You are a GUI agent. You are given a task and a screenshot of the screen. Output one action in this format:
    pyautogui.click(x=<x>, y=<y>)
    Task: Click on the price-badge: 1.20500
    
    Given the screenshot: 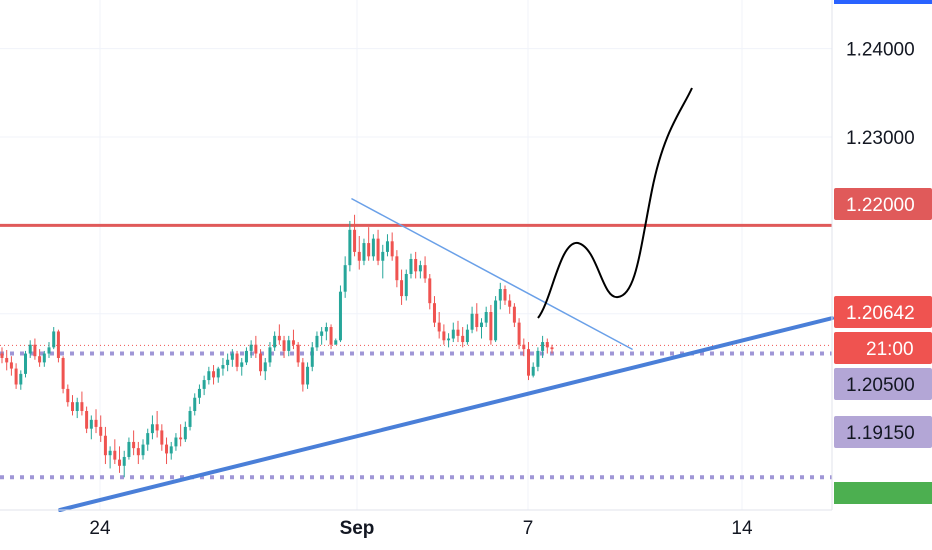 What is the action you would take?
    pyautogui.click(x=883, y=384)
    